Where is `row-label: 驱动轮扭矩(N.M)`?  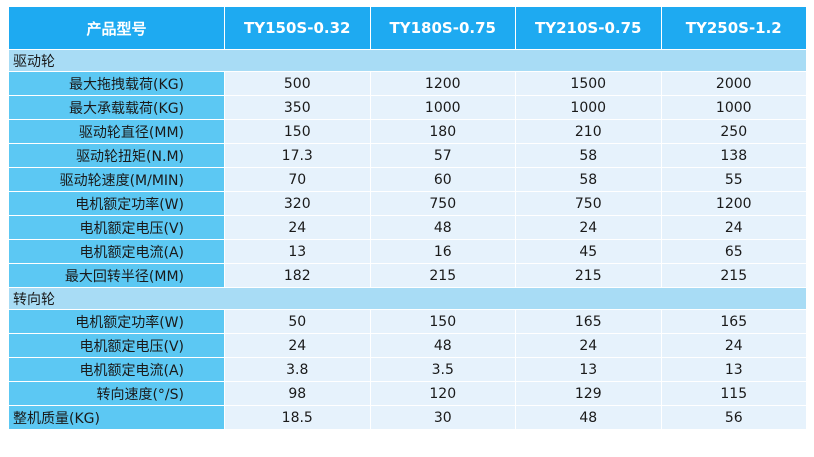 row-label: 驱动轮扭矩(N.M) is located at coordinates (116, 155).